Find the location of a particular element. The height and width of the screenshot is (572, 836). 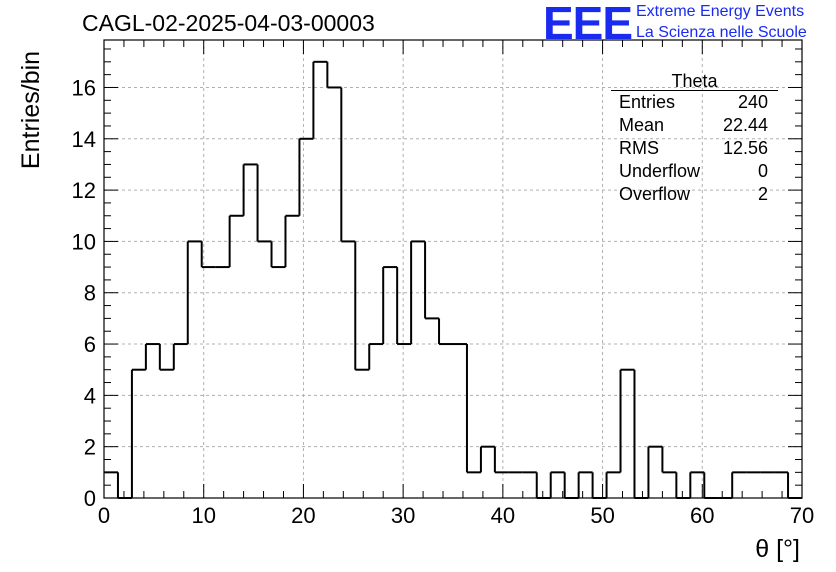

stats-label: Entries is located at coordinates (647, 102).